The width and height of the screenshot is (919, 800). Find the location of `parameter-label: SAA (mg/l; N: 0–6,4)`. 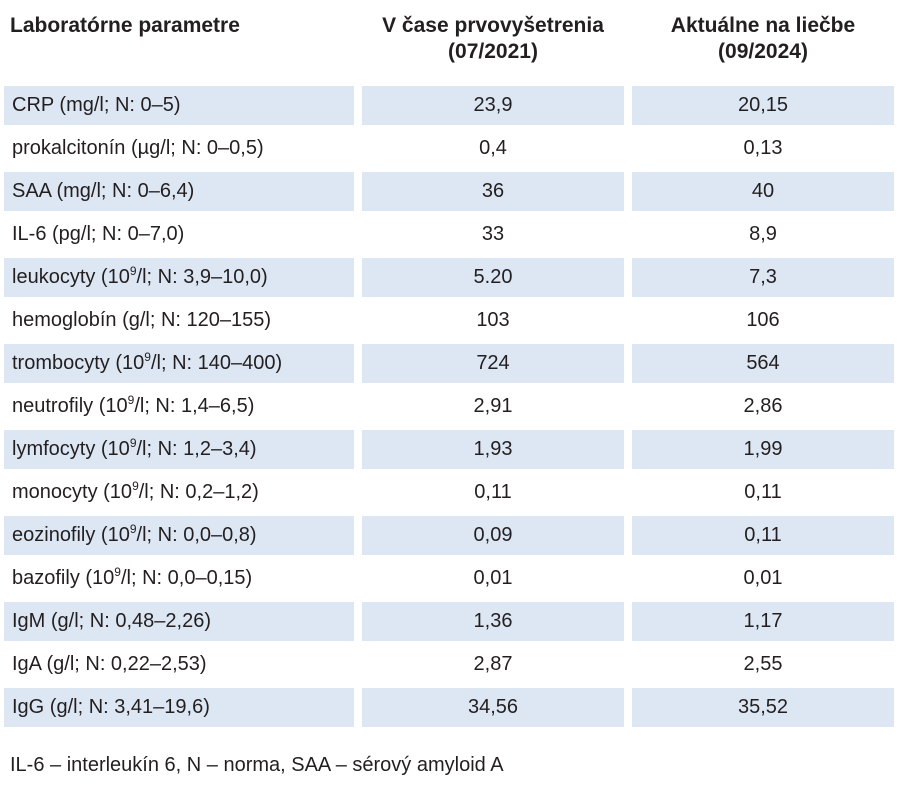

parameter-label: SAA (mg/l; N: 0–6,4) is located at coordinates (103, 191).